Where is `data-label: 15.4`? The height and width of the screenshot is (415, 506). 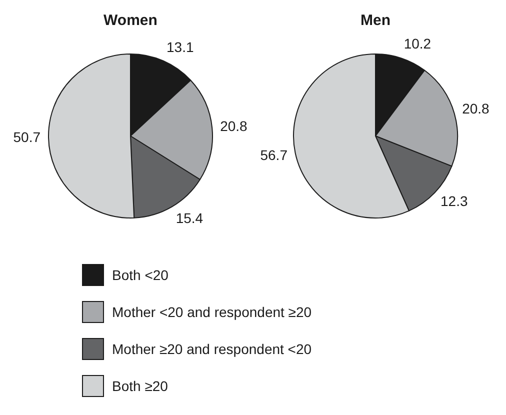
data-label: 15.4 is located at coordinates (190, 218).